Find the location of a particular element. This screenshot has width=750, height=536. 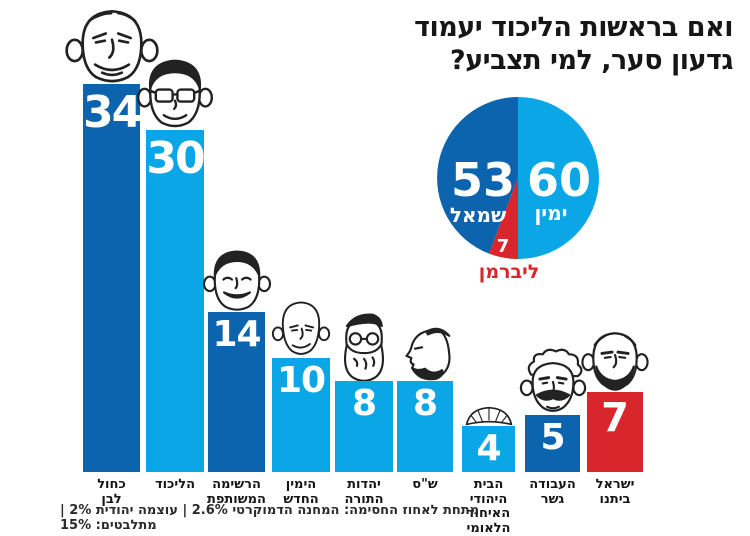

bar-joint-list: 14 is located at coordinates (236, 392).